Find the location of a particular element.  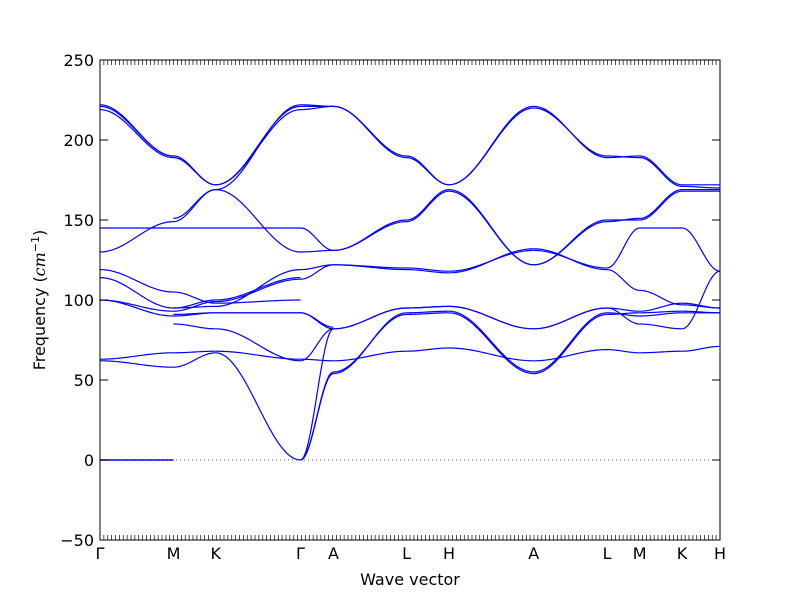

band-branch-seg3-b2 is located at coordinates (317, 394).